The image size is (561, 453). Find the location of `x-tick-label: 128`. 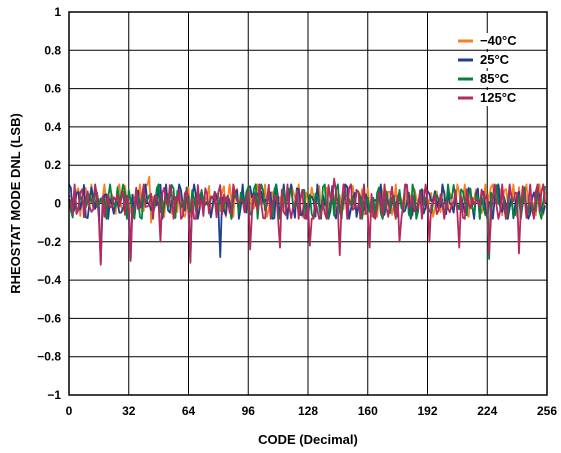

x-tick-label: 128 is located at coordinates (308, 411).